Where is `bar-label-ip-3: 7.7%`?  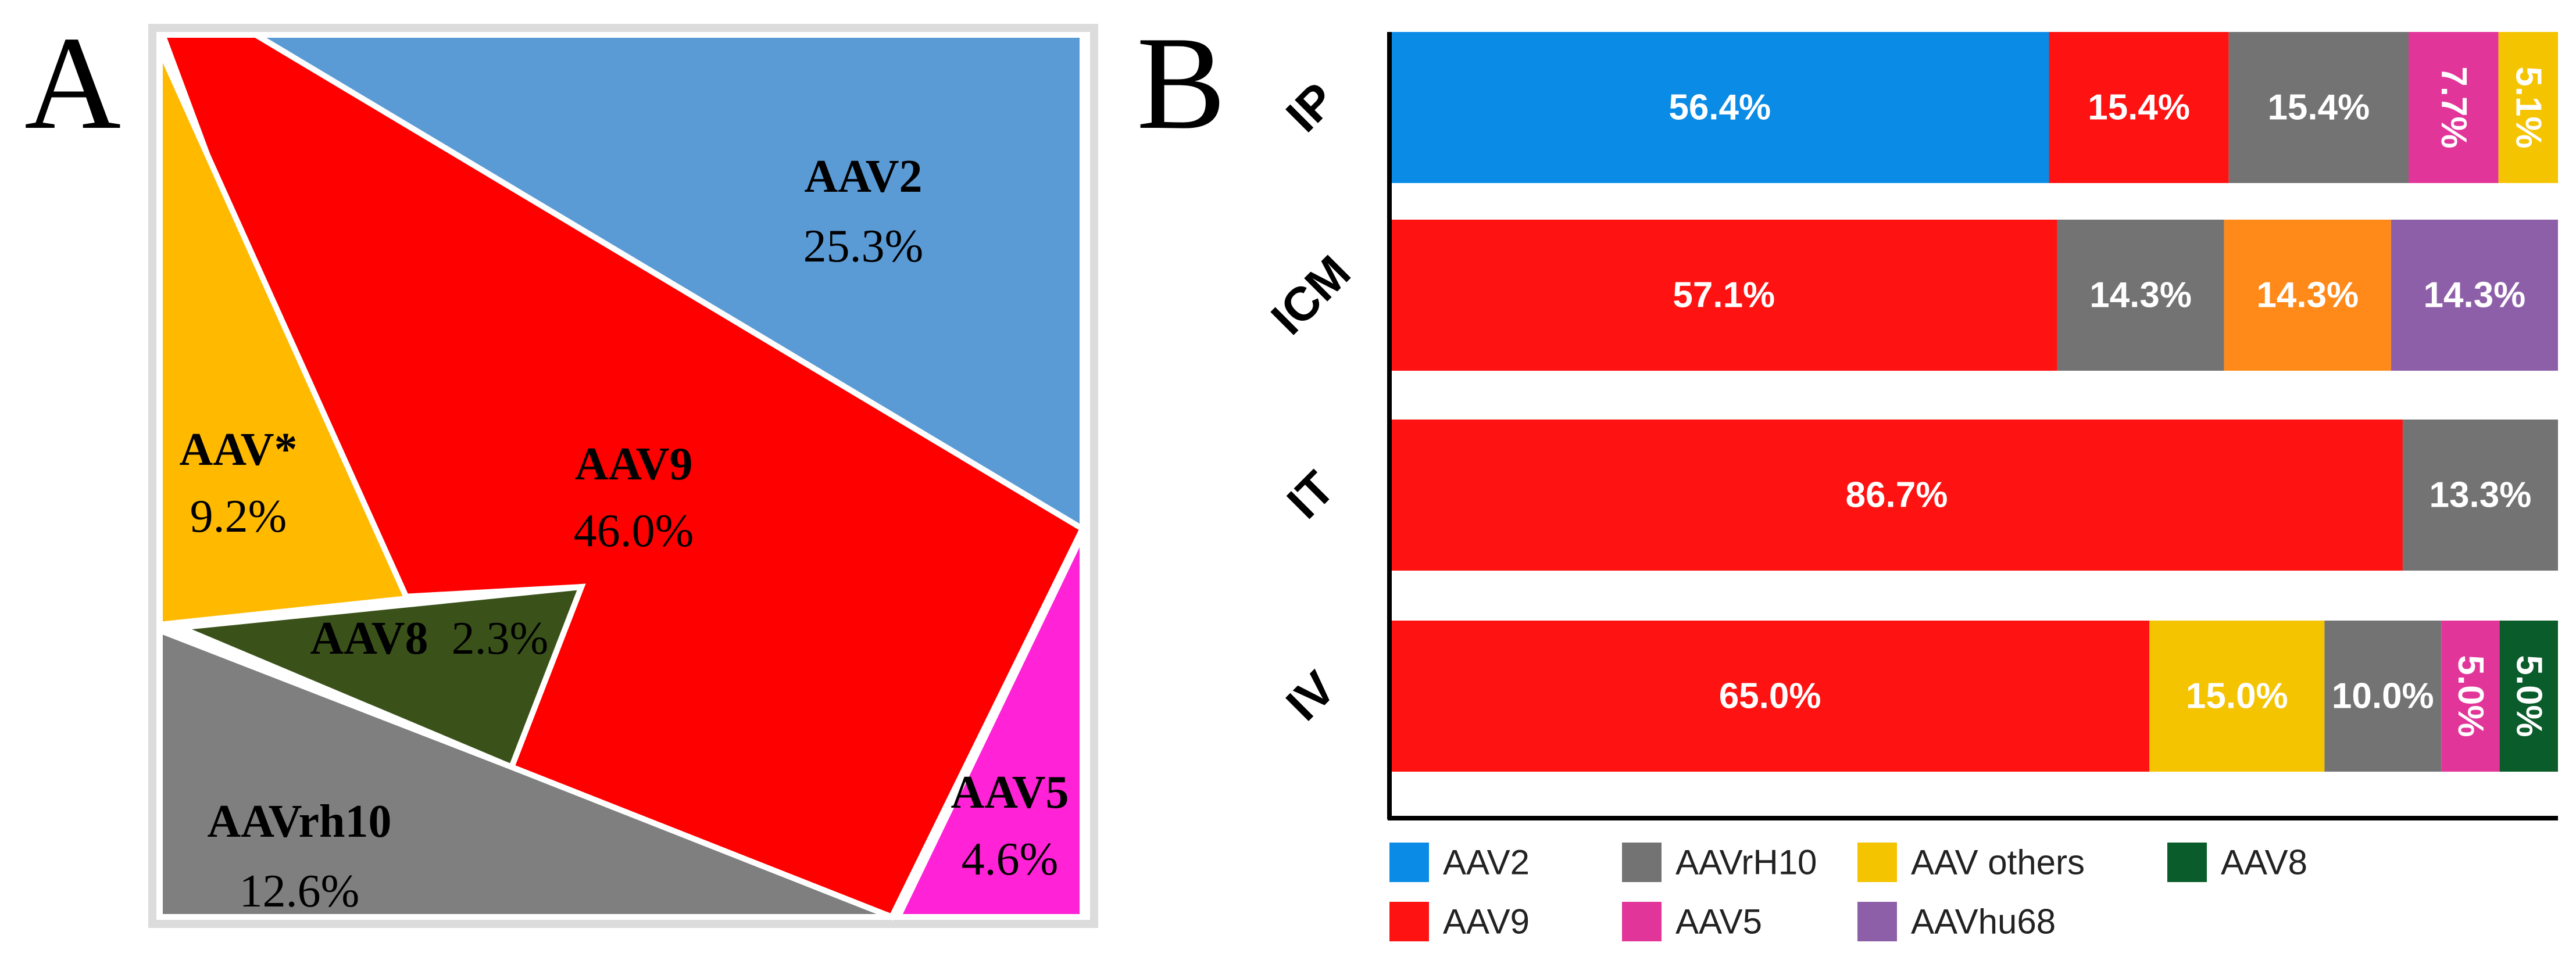 bar-label-ip-3: 7.7% is located at coordinates (2454, 107).